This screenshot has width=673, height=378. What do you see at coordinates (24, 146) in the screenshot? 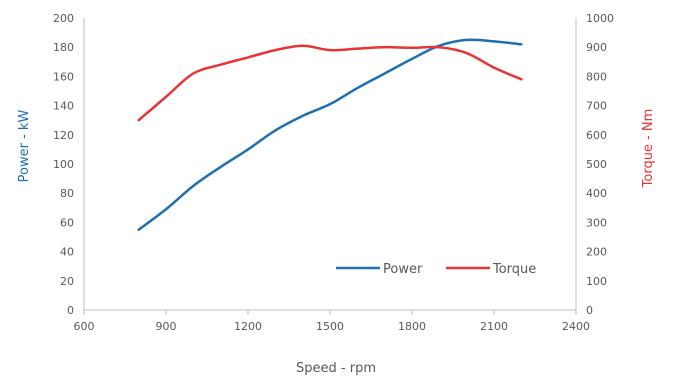
I see `y-axis-label-left: Power - kW` at bounding box center [24, 146].